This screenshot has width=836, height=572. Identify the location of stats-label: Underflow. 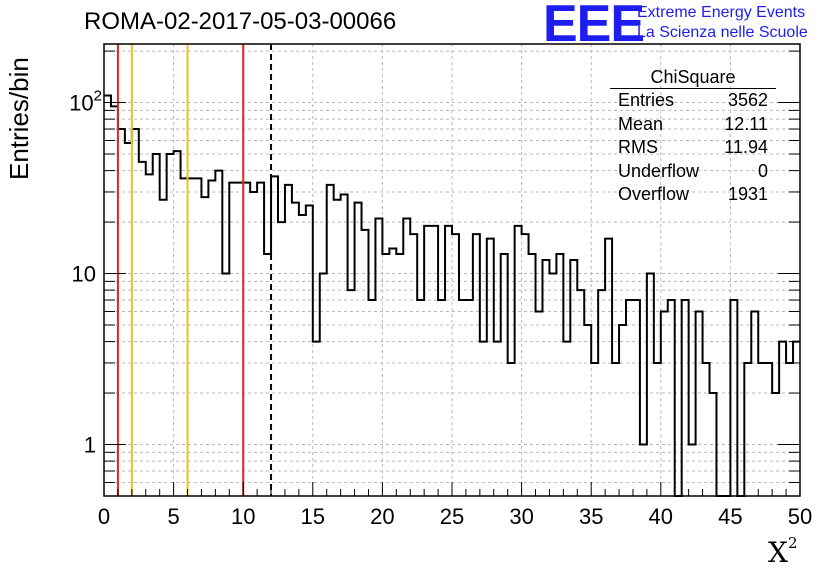
(659, 170).